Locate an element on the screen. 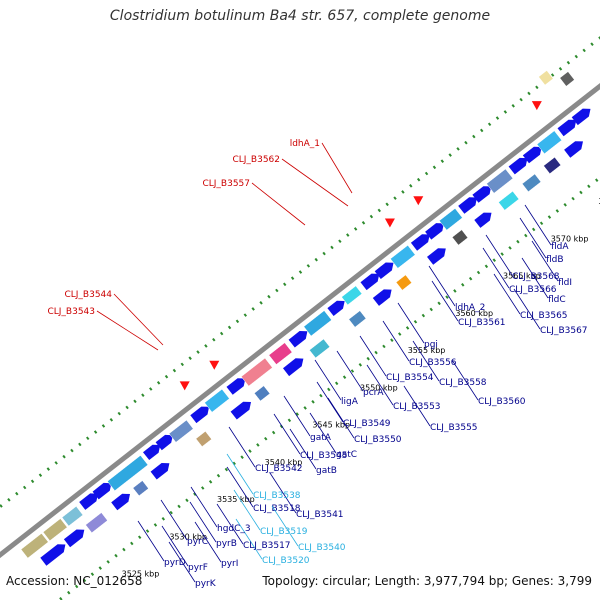 This screenshot has width=600, height=600. scale-label: 3570 kbp is located at coordinates (570, 238).